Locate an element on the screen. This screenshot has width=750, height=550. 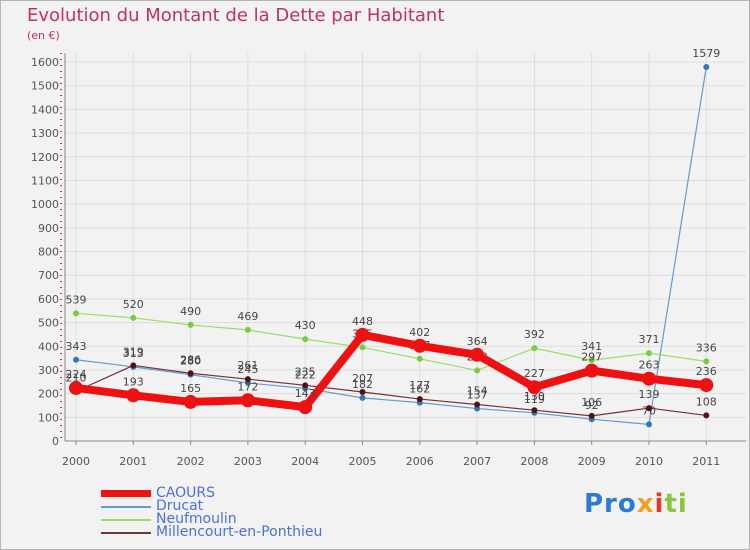
point-caours-2000 is located at coordinates (76, 387).